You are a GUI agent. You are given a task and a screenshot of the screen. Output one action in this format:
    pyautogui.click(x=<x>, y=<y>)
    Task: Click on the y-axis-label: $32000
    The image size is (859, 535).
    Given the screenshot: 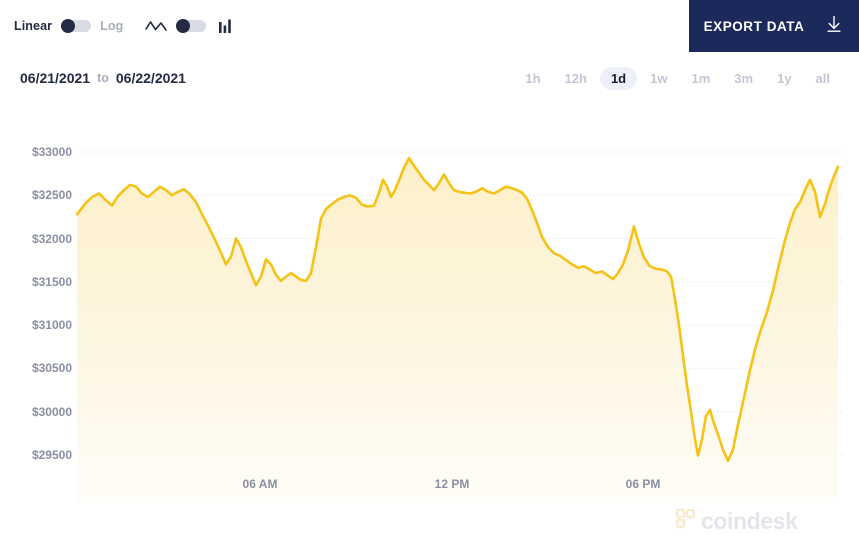 What is the action you would take?
    pyautogui.click(x=51, y=238)
    